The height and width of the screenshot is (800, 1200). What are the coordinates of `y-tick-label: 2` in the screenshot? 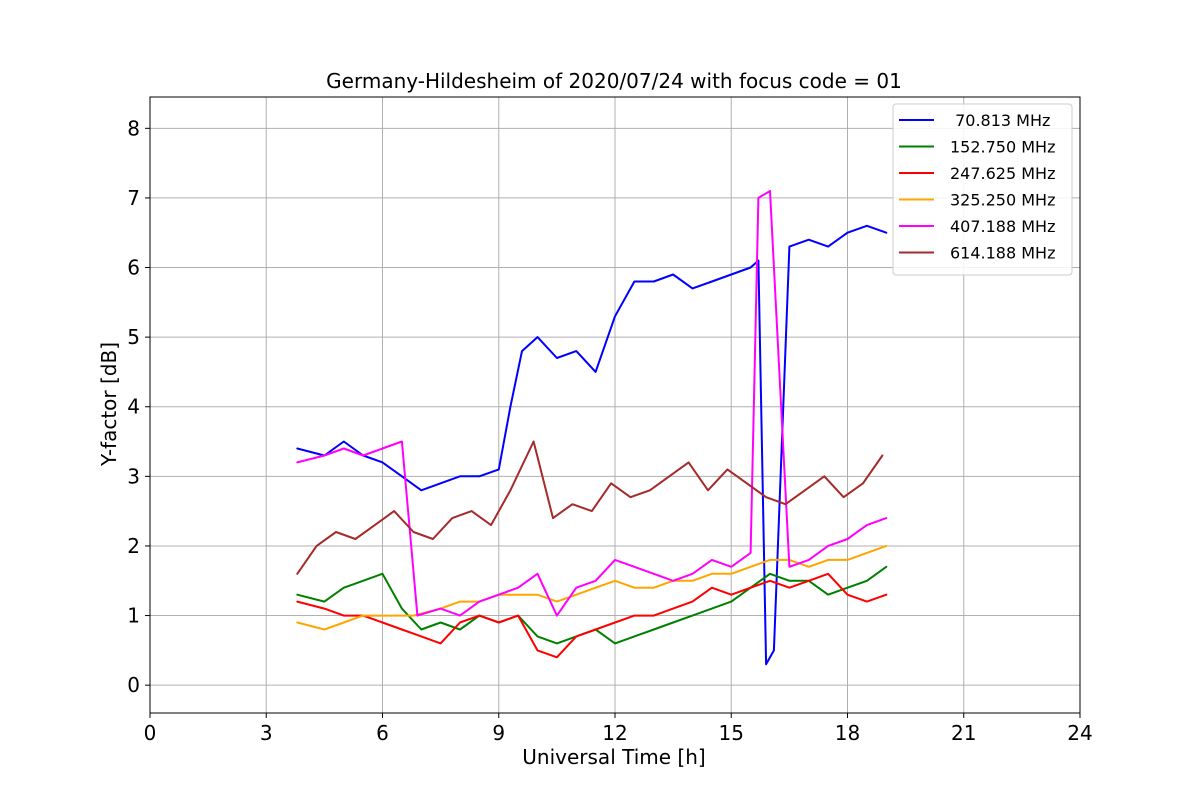 It's located at (133, 546).